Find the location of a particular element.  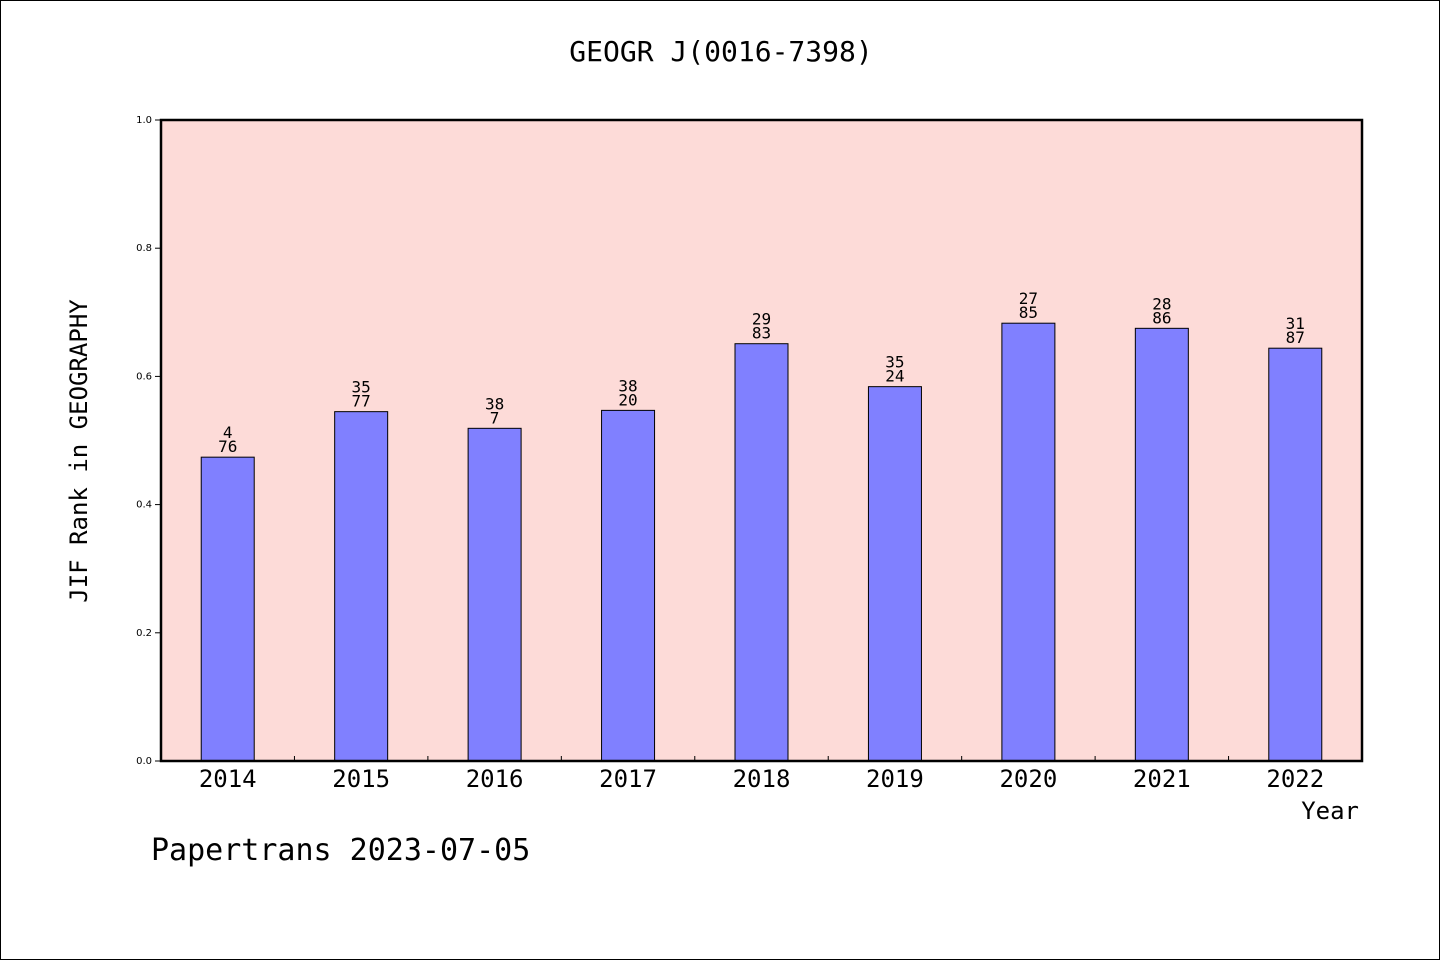

y-tick-label: 1.0 is located at coordinates (144, 120).